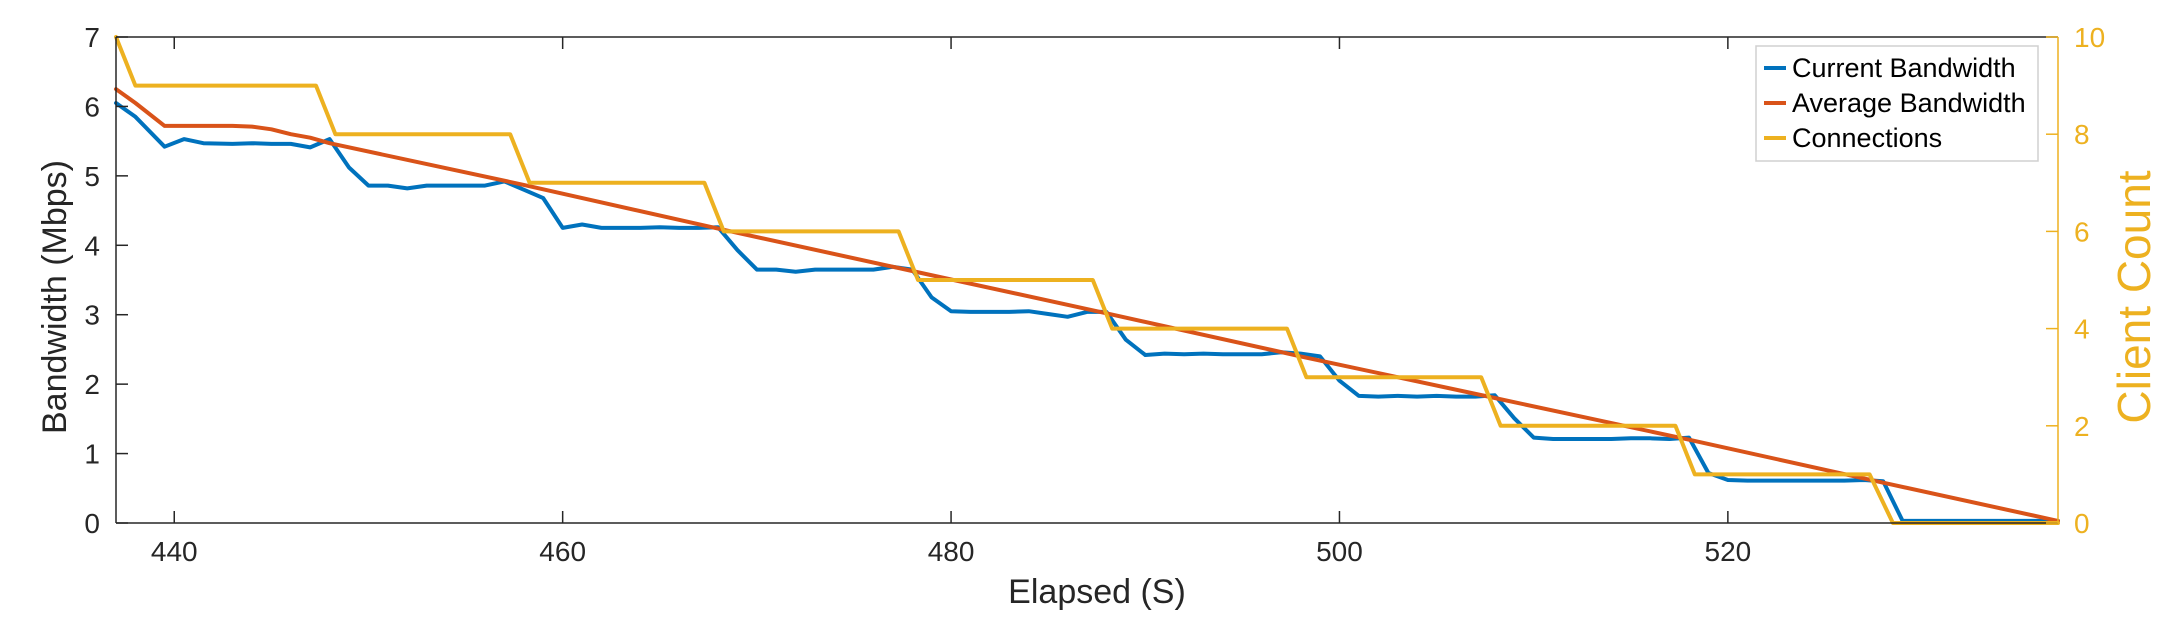 The height and width of the screenshot is (621, 2172). Describe the element at coordinates (92, 106) in the screenshot. I see `y-left-tick-label: 6` at that location.